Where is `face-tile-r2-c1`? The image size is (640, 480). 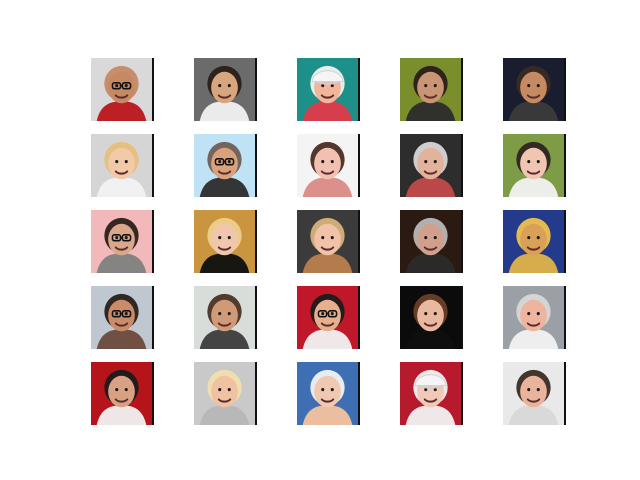
face-tile-r2-c1 is located at coordinates (122, 165).